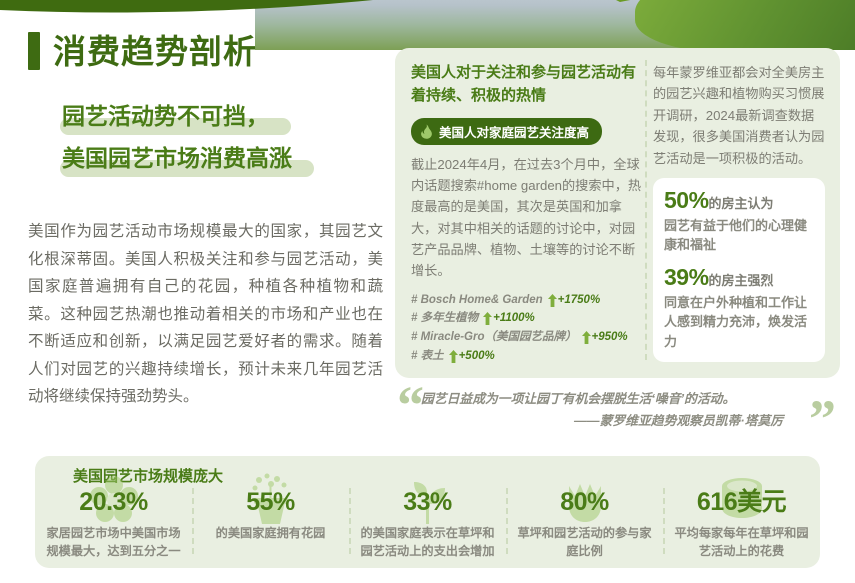  I want to click on stat-number: 55%, so click(270, 502).